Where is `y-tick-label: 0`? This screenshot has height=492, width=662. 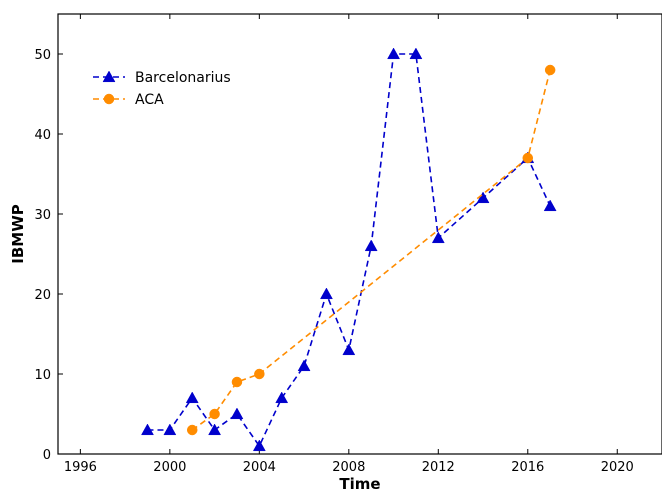
y-tick-label: 0 is located at coordinates (47, 455).